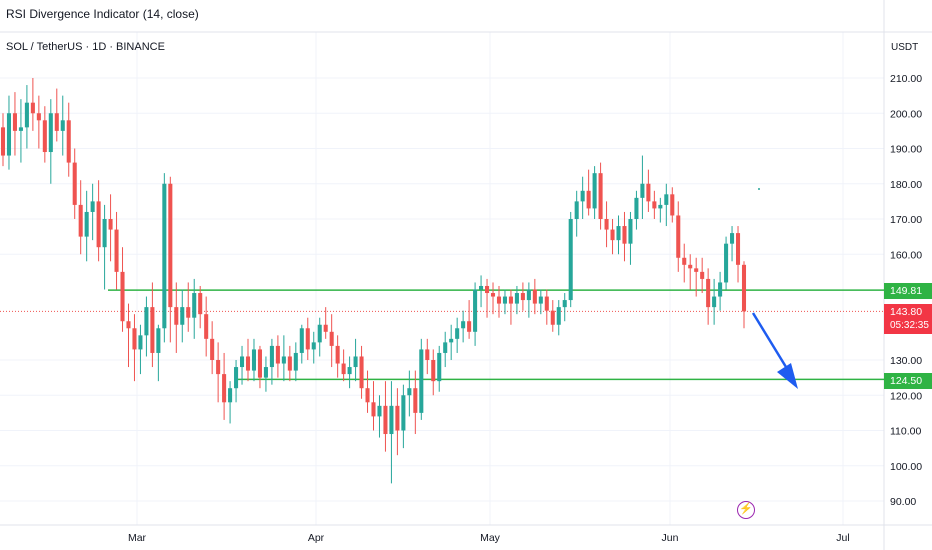 Image resolution: width=932 pixels, height=550 pixels. Describe the element at coordinates (905, 47) in the screenshot. I see `price-currency-label: USDT` at that location.